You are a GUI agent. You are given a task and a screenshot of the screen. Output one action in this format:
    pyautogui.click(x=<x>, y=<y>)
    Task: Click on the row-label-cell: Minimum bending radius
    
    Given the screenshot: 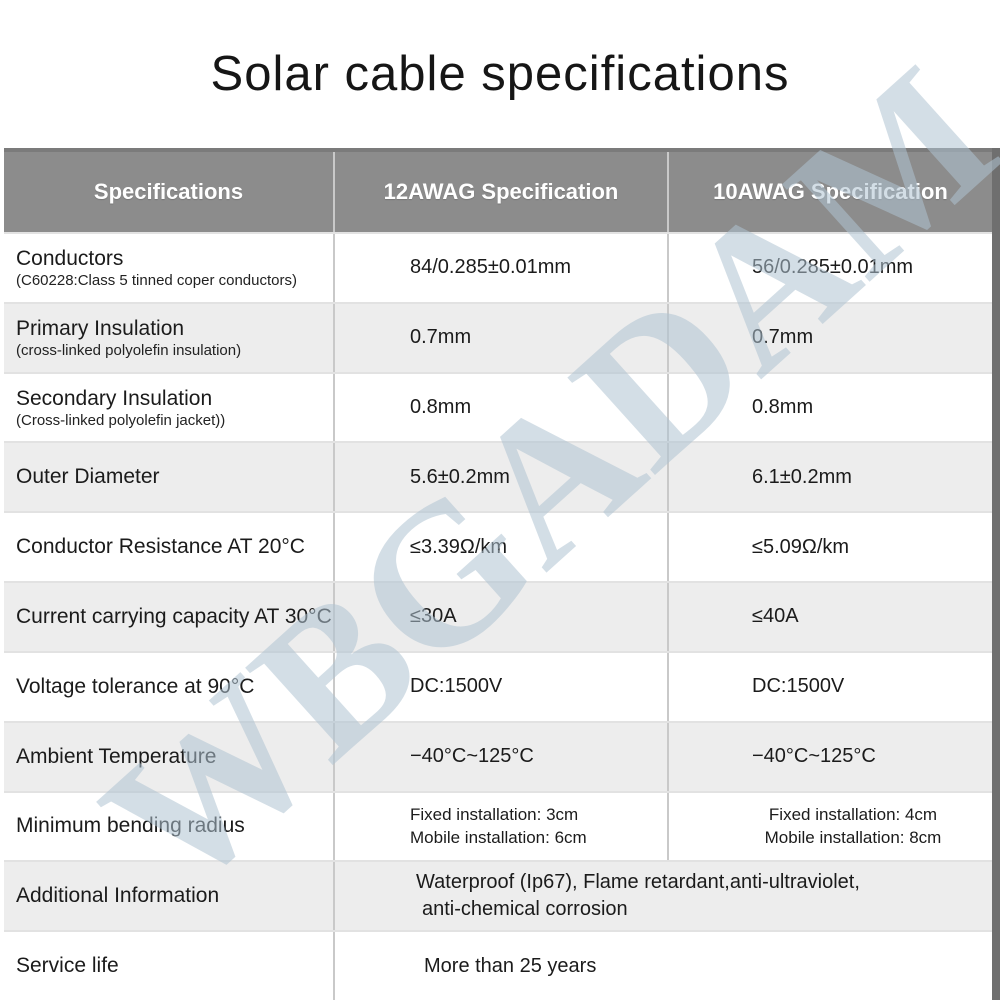 What is the action you would take?
    pyautogui.click(x=168, y=827)
    